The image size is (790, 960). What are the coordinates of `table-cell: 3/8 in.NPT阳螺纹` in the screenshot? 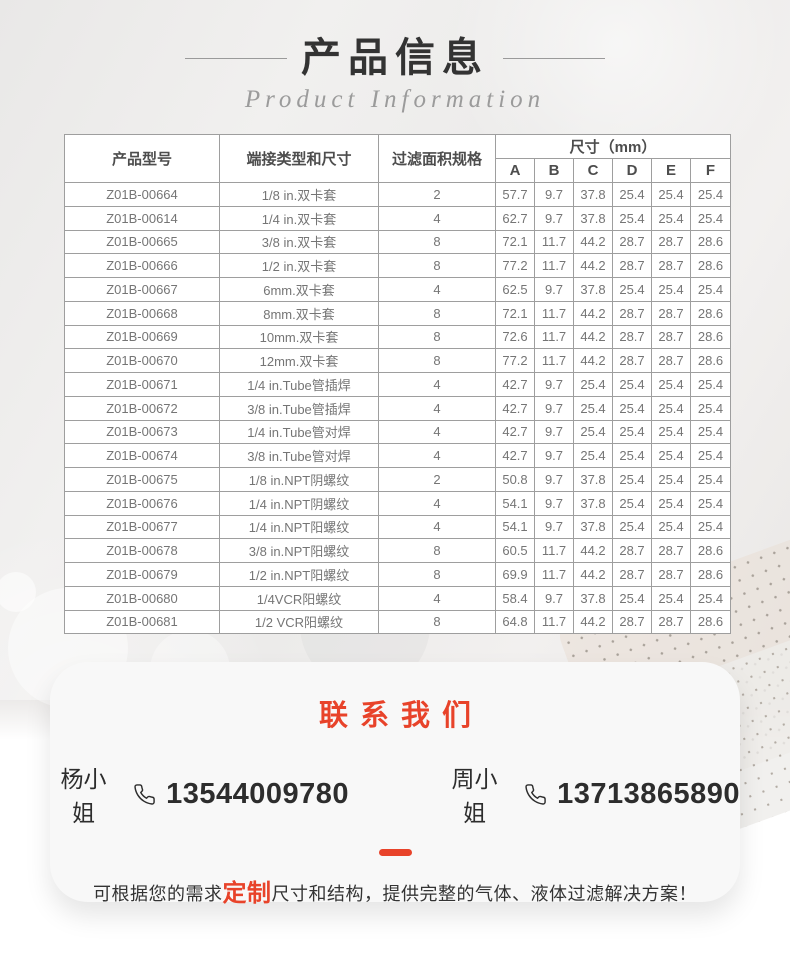 It's located at (299, 550).